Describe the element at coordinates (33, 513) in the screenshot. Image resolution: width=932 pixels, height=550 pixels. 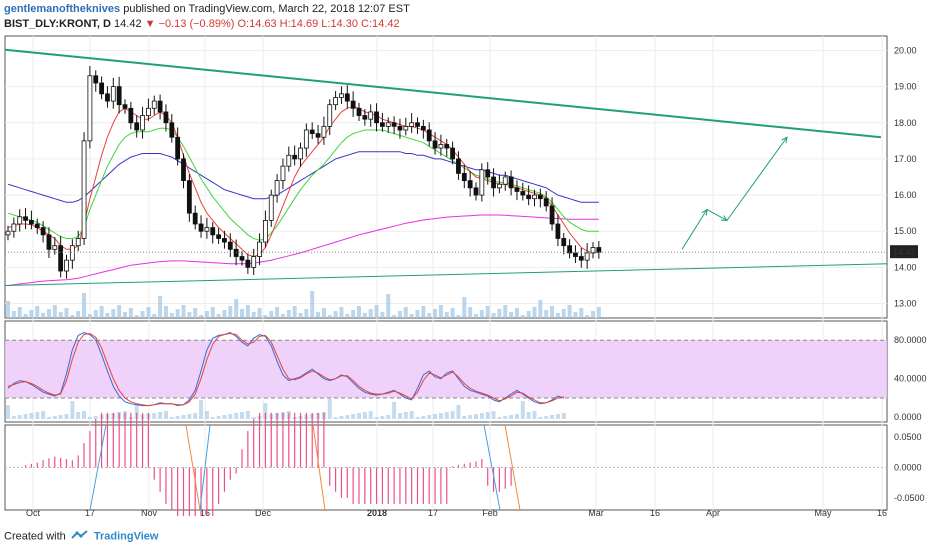
I see `x-tick-label: Oct` at that location.